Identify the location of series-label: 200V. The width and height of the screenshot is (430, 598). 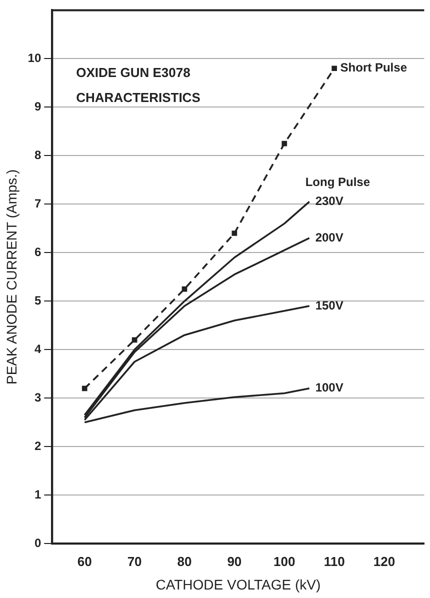
(329, 237).